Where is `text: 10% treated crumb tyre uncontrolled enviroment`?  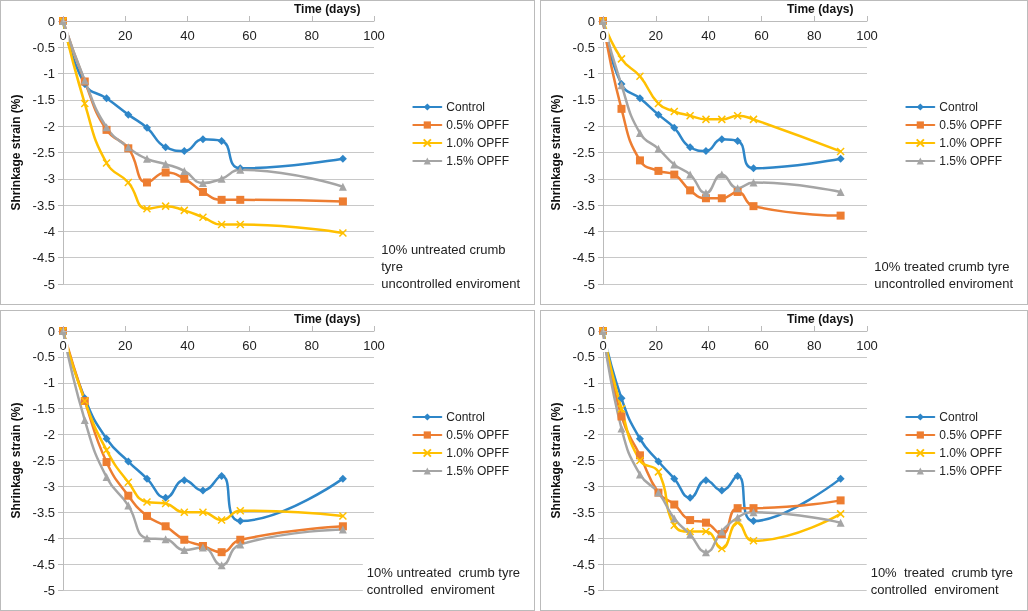
text: 10% treated crumb tyre uncontrolled enviroment is located at coordinates (944, 275).